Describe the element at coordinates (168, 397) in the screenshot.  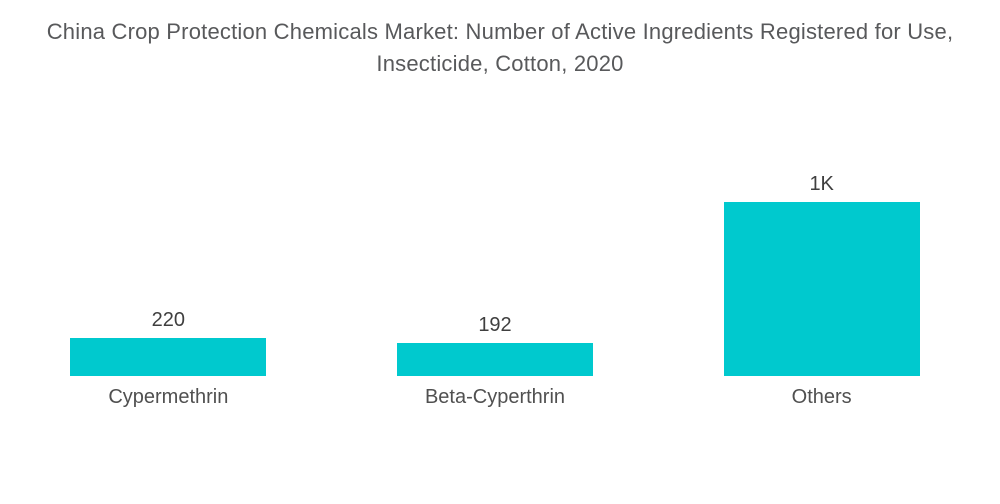
I see `category-label-cypermethrin: Cypermethrin` at that location.